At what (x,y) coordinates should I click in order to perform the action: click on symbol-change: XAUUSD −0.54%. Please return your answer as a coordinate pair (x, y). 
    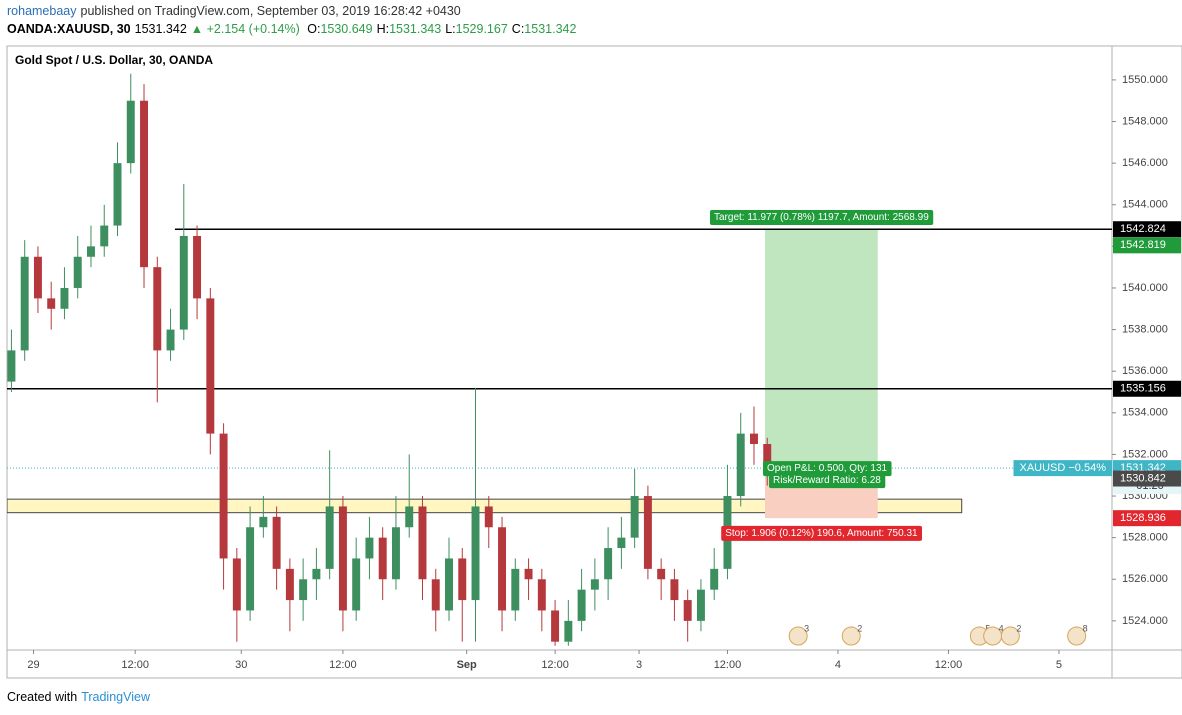
    Looking at the image, I should click on (1062, 468).